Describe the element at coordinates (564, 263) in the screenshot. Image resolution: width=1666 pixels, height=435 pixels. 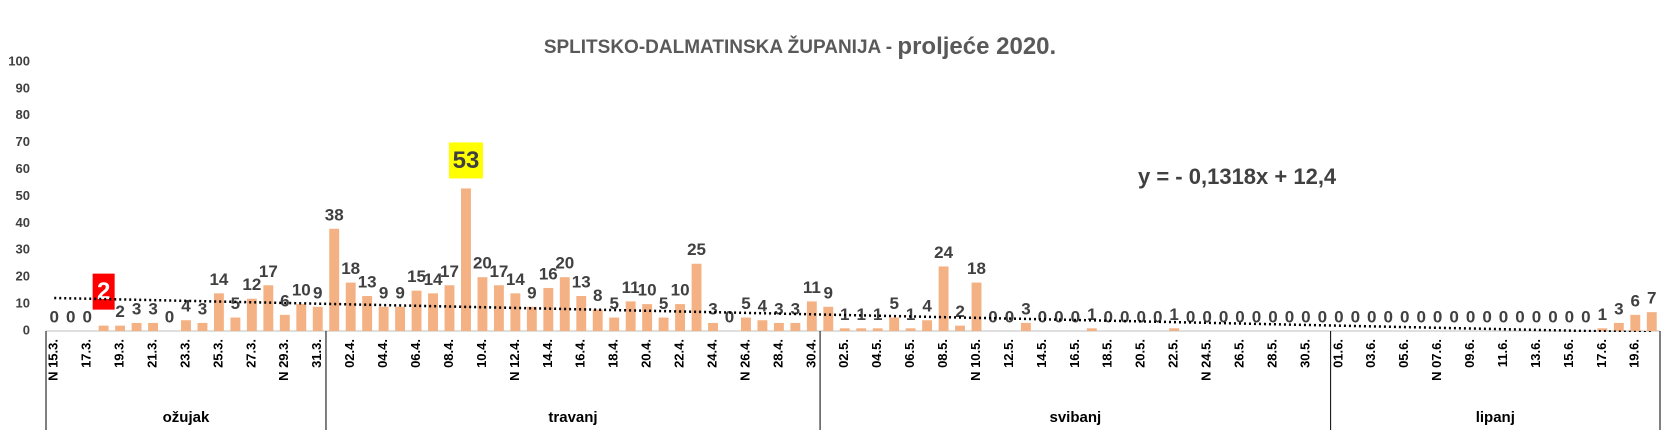
I see `value-label: 20` at that location.